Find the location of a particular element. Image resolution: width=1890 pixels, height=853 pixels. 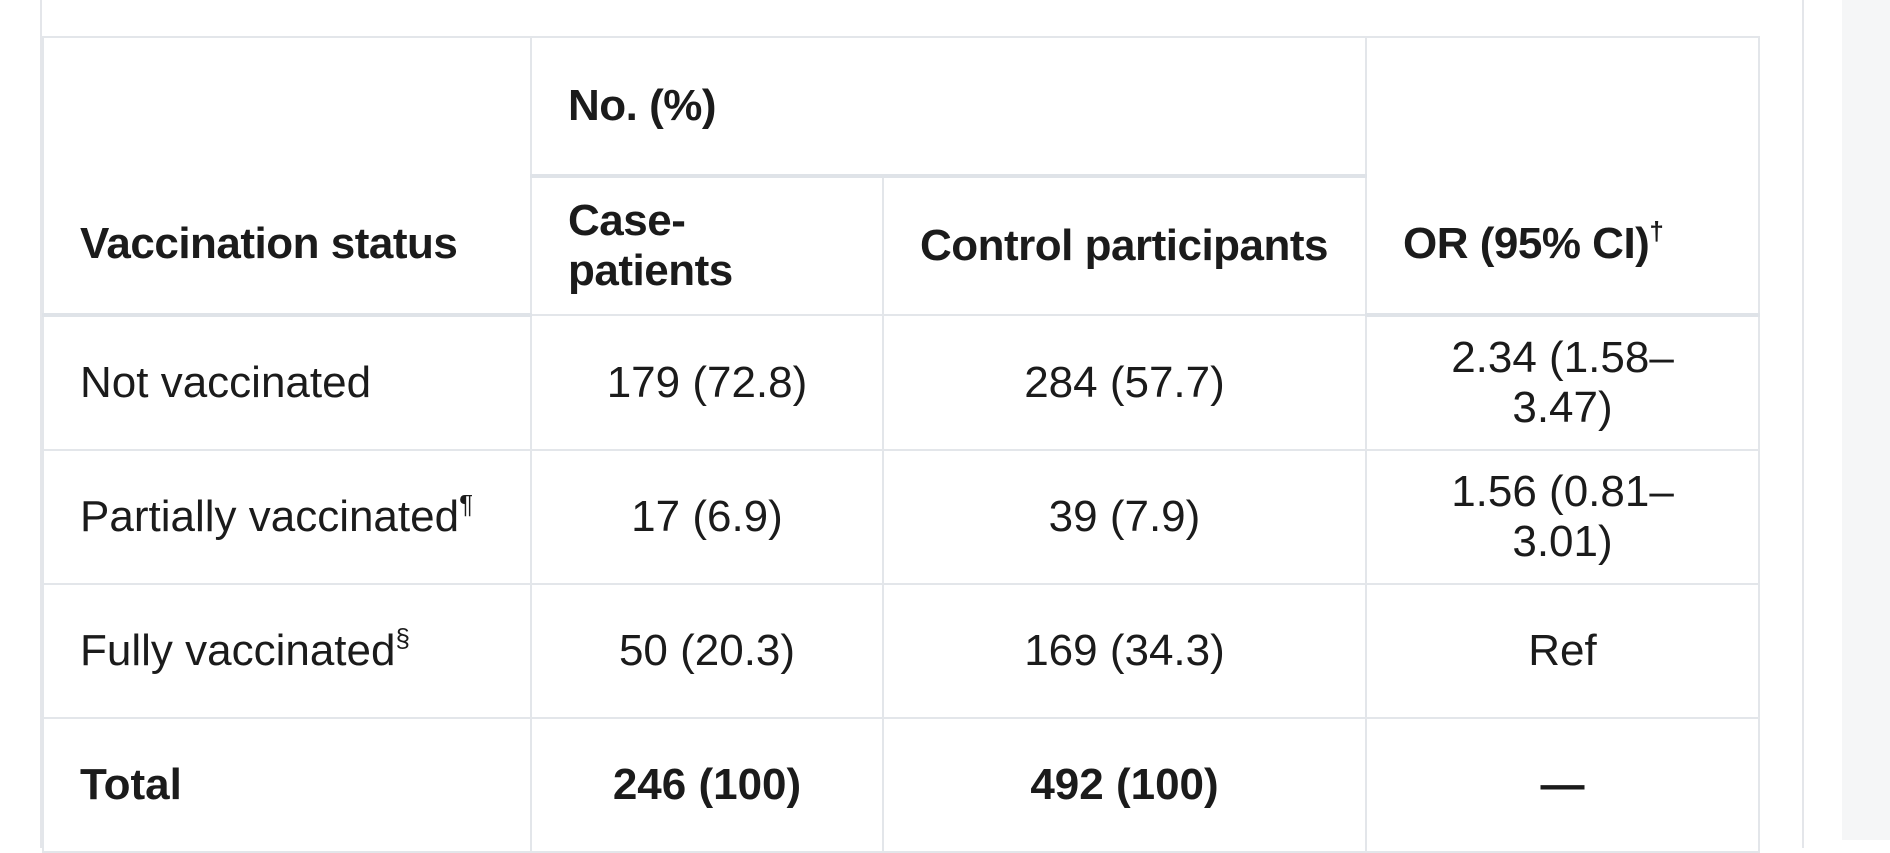

row-label-cell: Partially vaccinated¶ is located at coordinates (287, 517).